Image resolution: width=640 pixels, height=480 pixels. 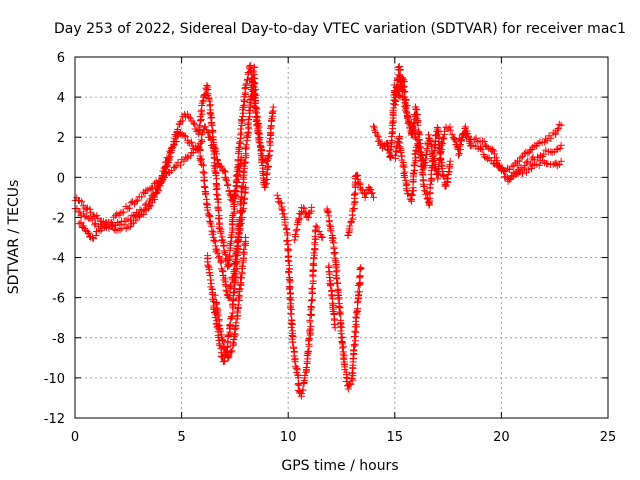 What do you see at coordinates (295, 240) in the screenshot?
I see `data-point-trace-h` at bounding box center [295, 240].